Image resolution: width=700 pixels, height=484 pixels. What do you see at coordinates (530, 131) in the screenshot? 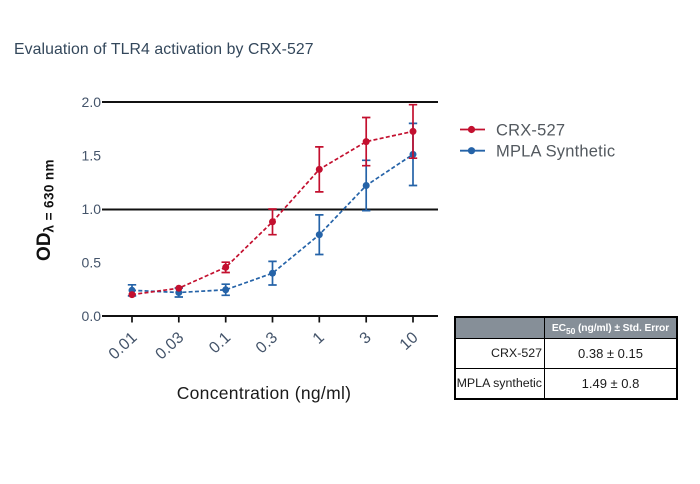
I see `svg-text: CRX-527` at bounding box center [530, 131].